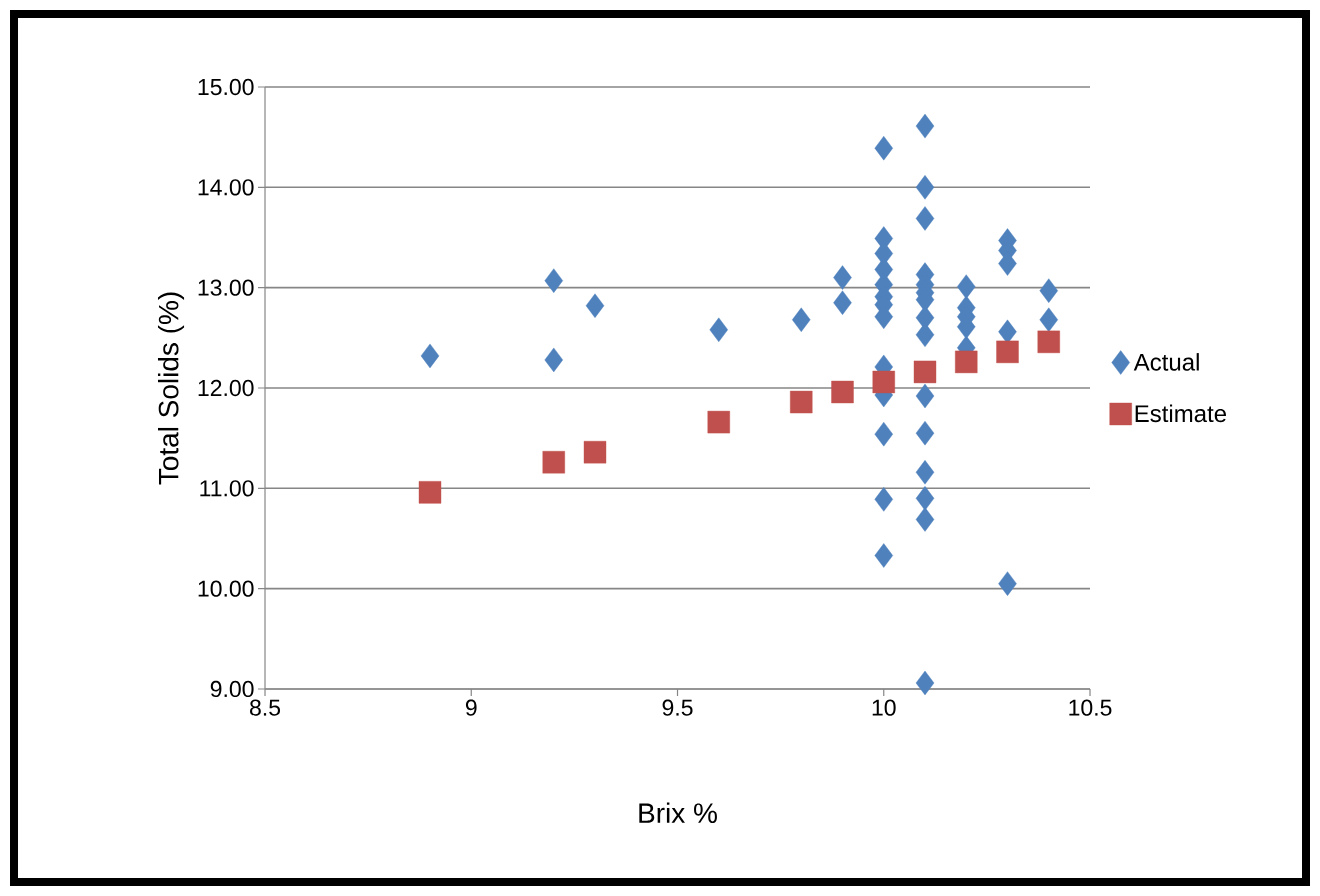 This screenshot has width=1320, height=896. Describe the element at coordinates (1180, 413) in the screenshot. I see `legend-label: Estimate` at that location.